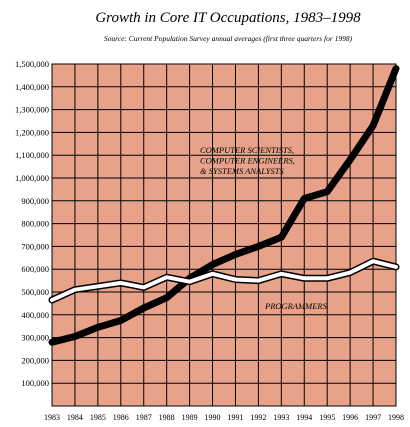 The image size is (410, 427). I want to click on x-tick-label: 1985, so click(98, 417).